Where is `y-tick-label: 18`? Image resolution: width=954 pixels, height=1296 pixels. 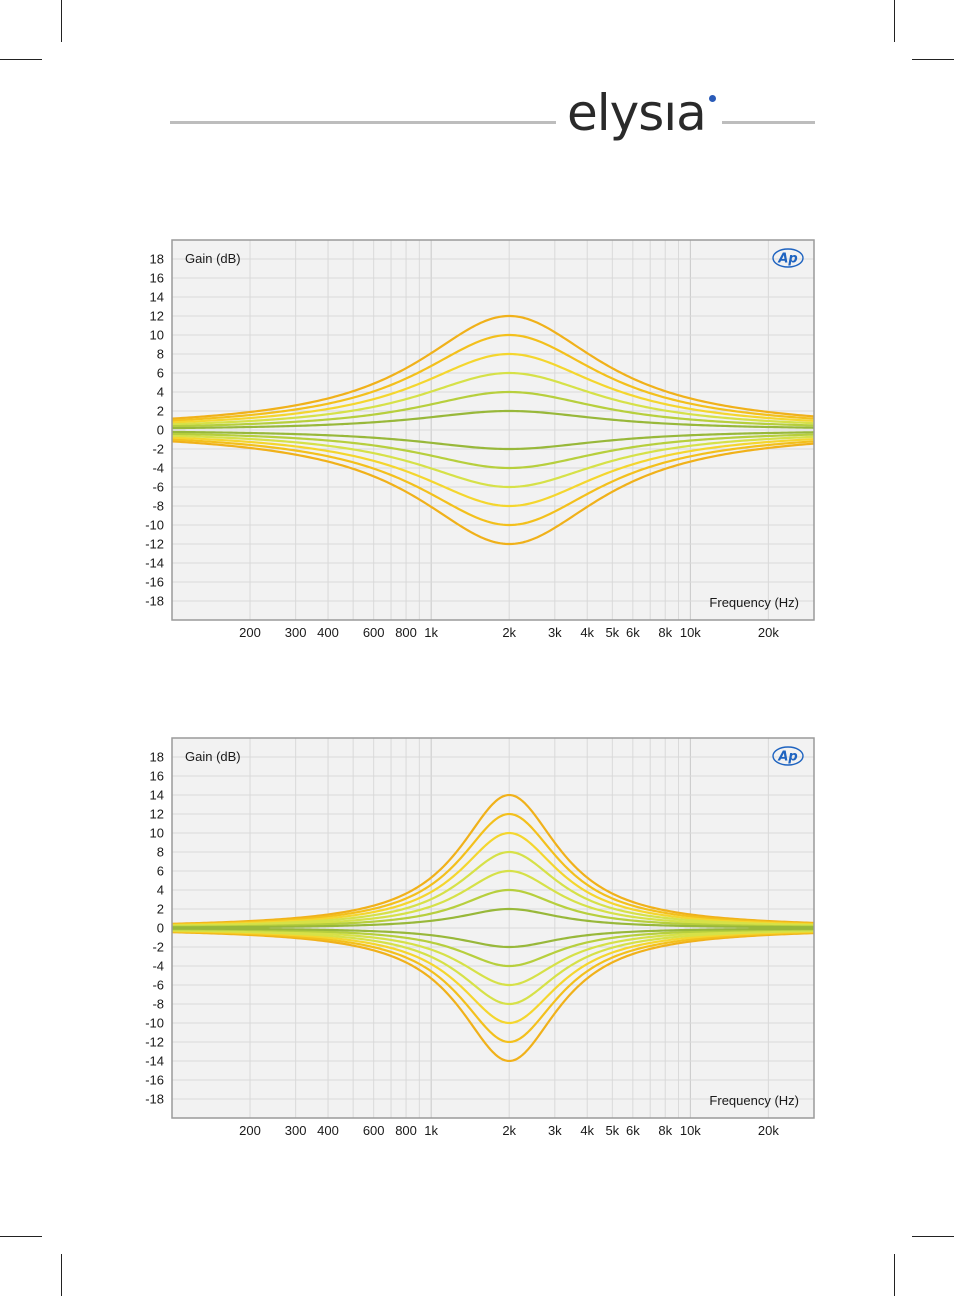 y-tick-label: 18 is located at coordinates (157, 259).